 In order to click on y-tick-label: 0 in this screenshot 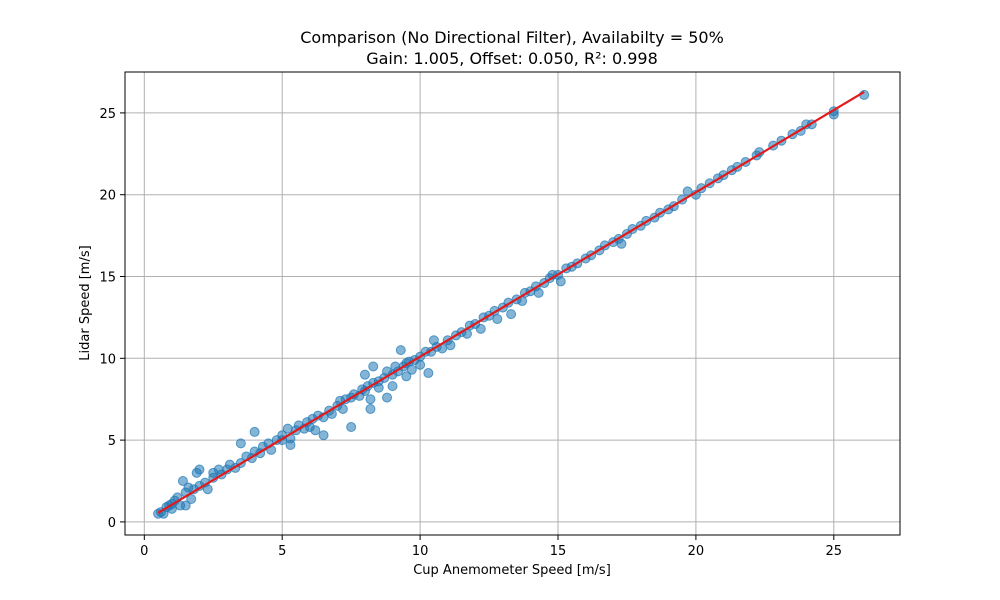, I will do `click(112, 523)`.